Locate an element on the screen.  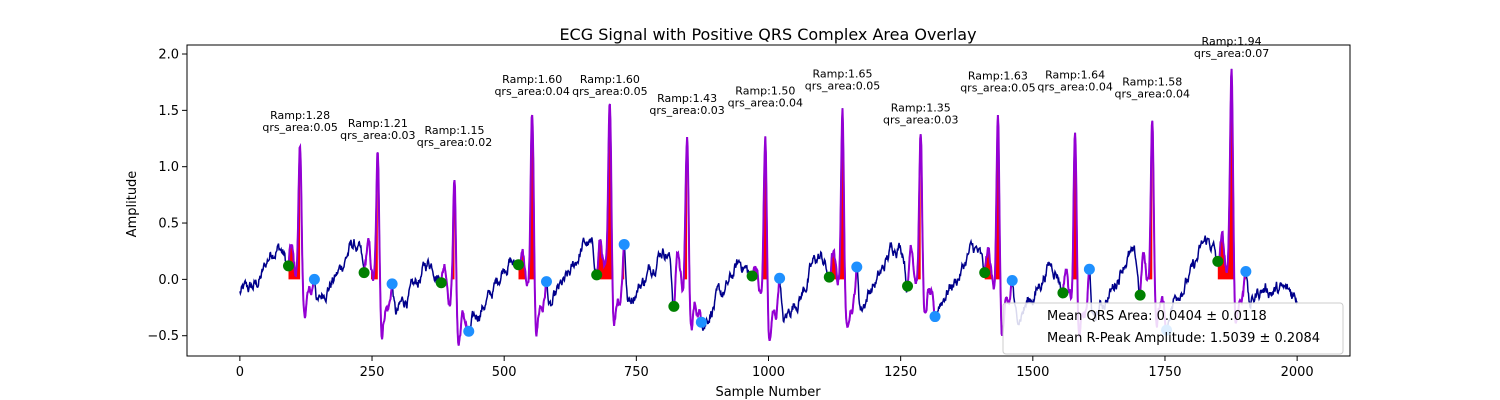
qrs-area-label-1: qrs_area:0.05 is located at coordinates (299, 127).